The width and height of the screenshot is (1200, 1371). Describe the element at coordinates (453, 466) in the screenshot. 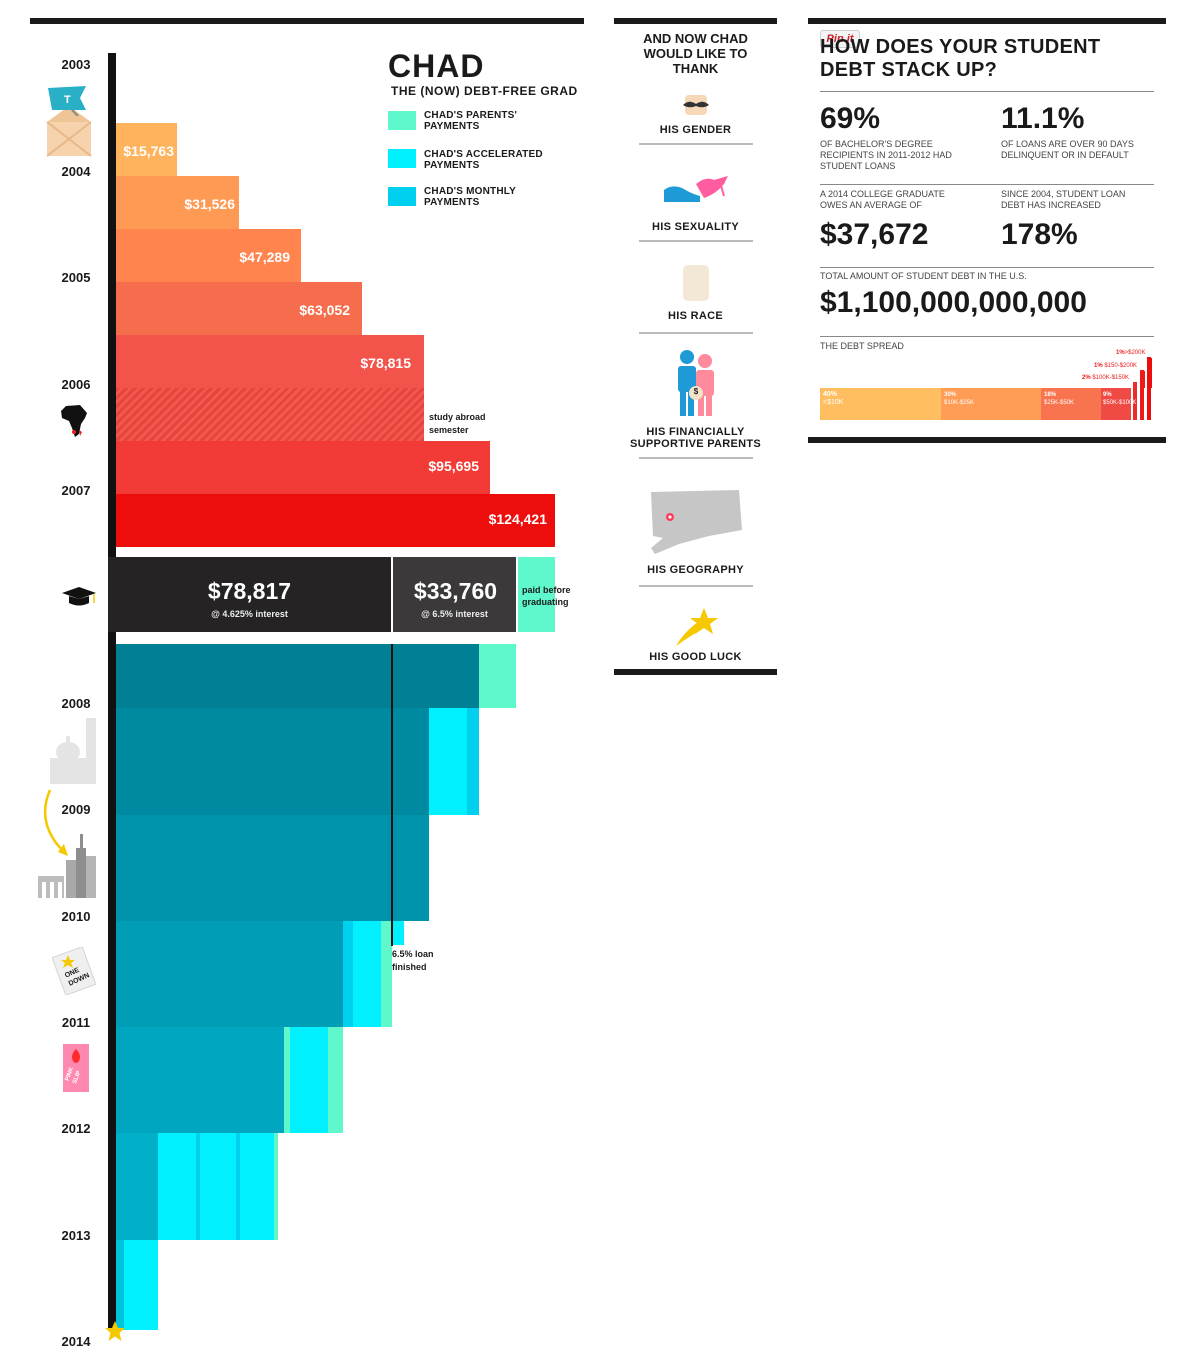

I see `debt-bar-label: $95,695` at that location.